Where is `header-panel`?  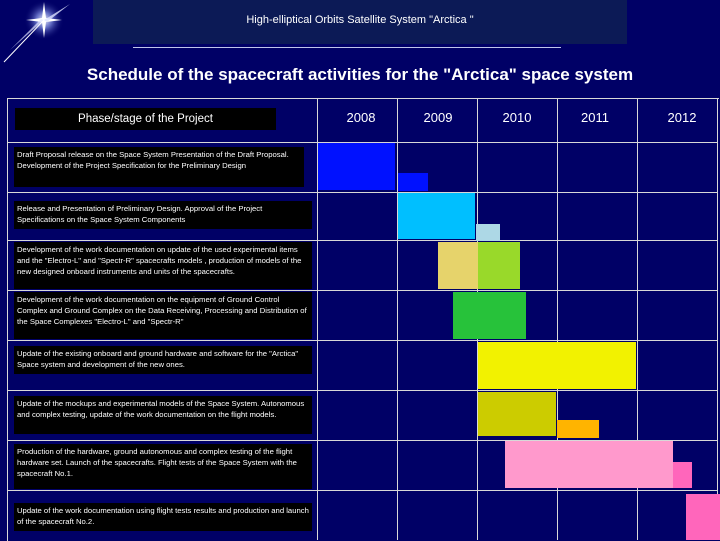
header-panel is located at coordinates (360, 22).